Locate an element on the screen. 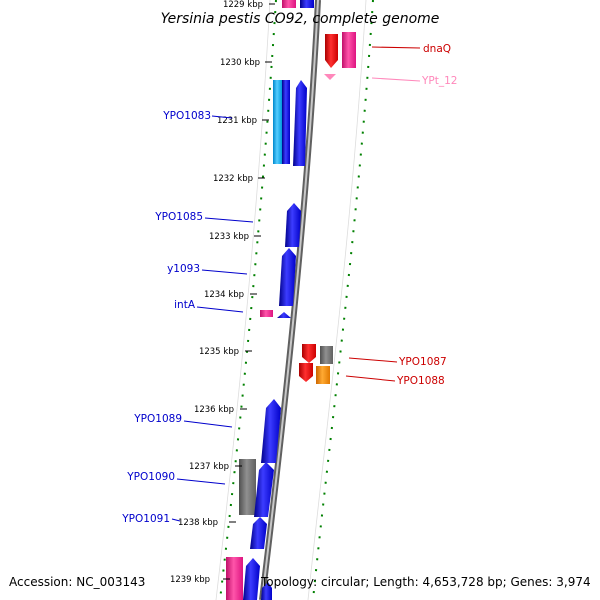  gene-y1093 is located at coordinates (287, 277).